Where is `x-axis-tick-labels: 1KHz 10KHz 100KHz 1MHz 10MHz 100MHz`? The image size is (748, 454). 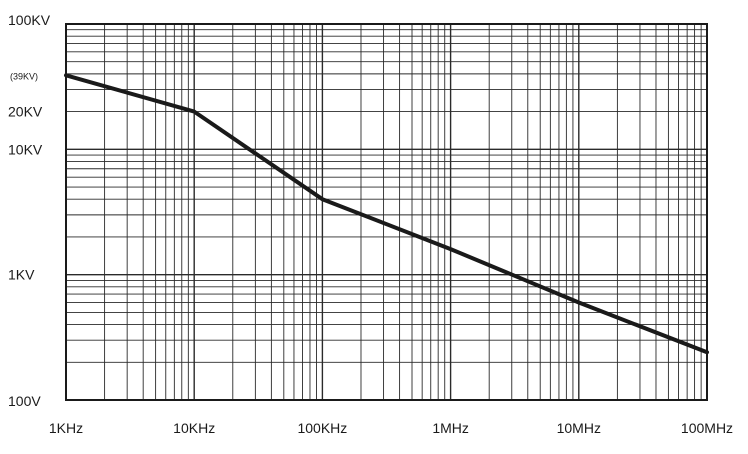 x-axis-tick-labels: 1KHz 10KHz 100KHz 1MHz 10MHz 100MHz is located at coordinates (391, 428).